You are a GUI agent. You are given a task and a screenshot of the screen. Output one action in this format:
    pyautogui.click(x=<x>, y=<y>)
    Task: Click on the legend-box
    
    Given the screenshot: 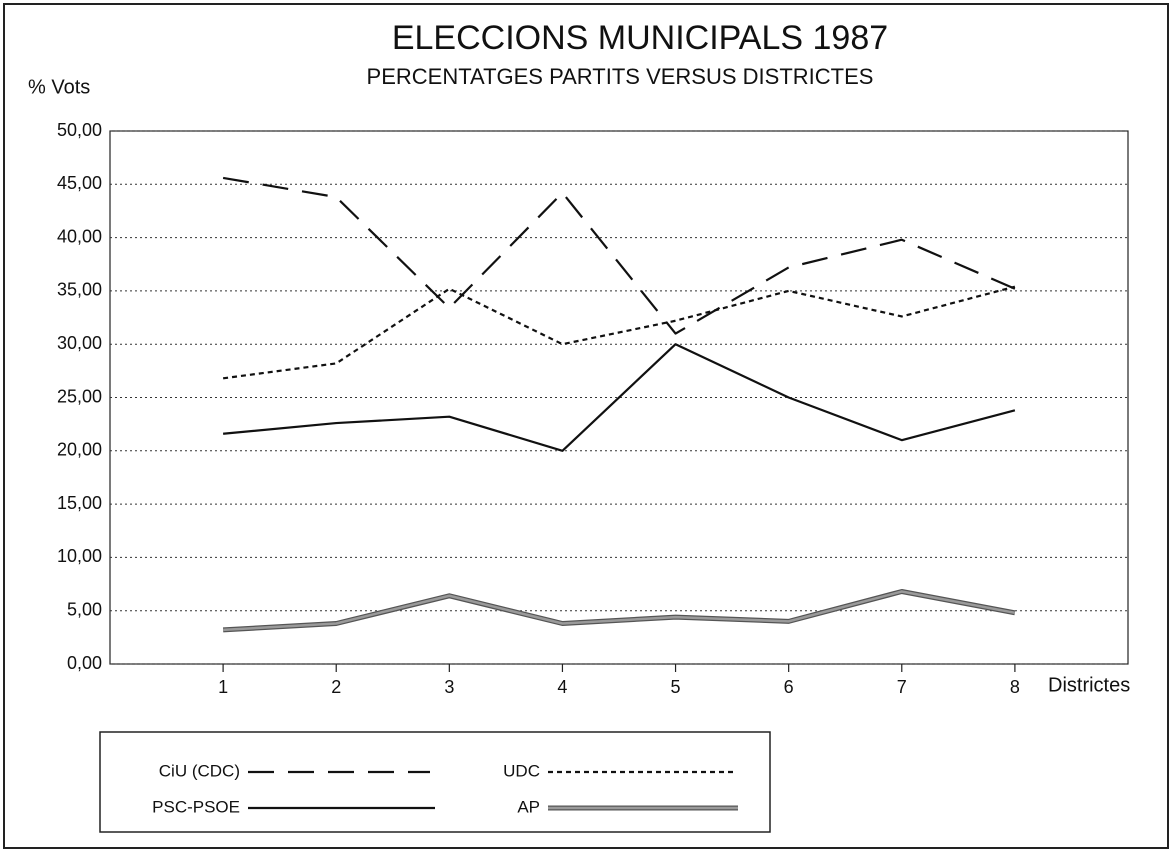 What is the action you would take?
    pyautogui.click(x=435, y=782)
    